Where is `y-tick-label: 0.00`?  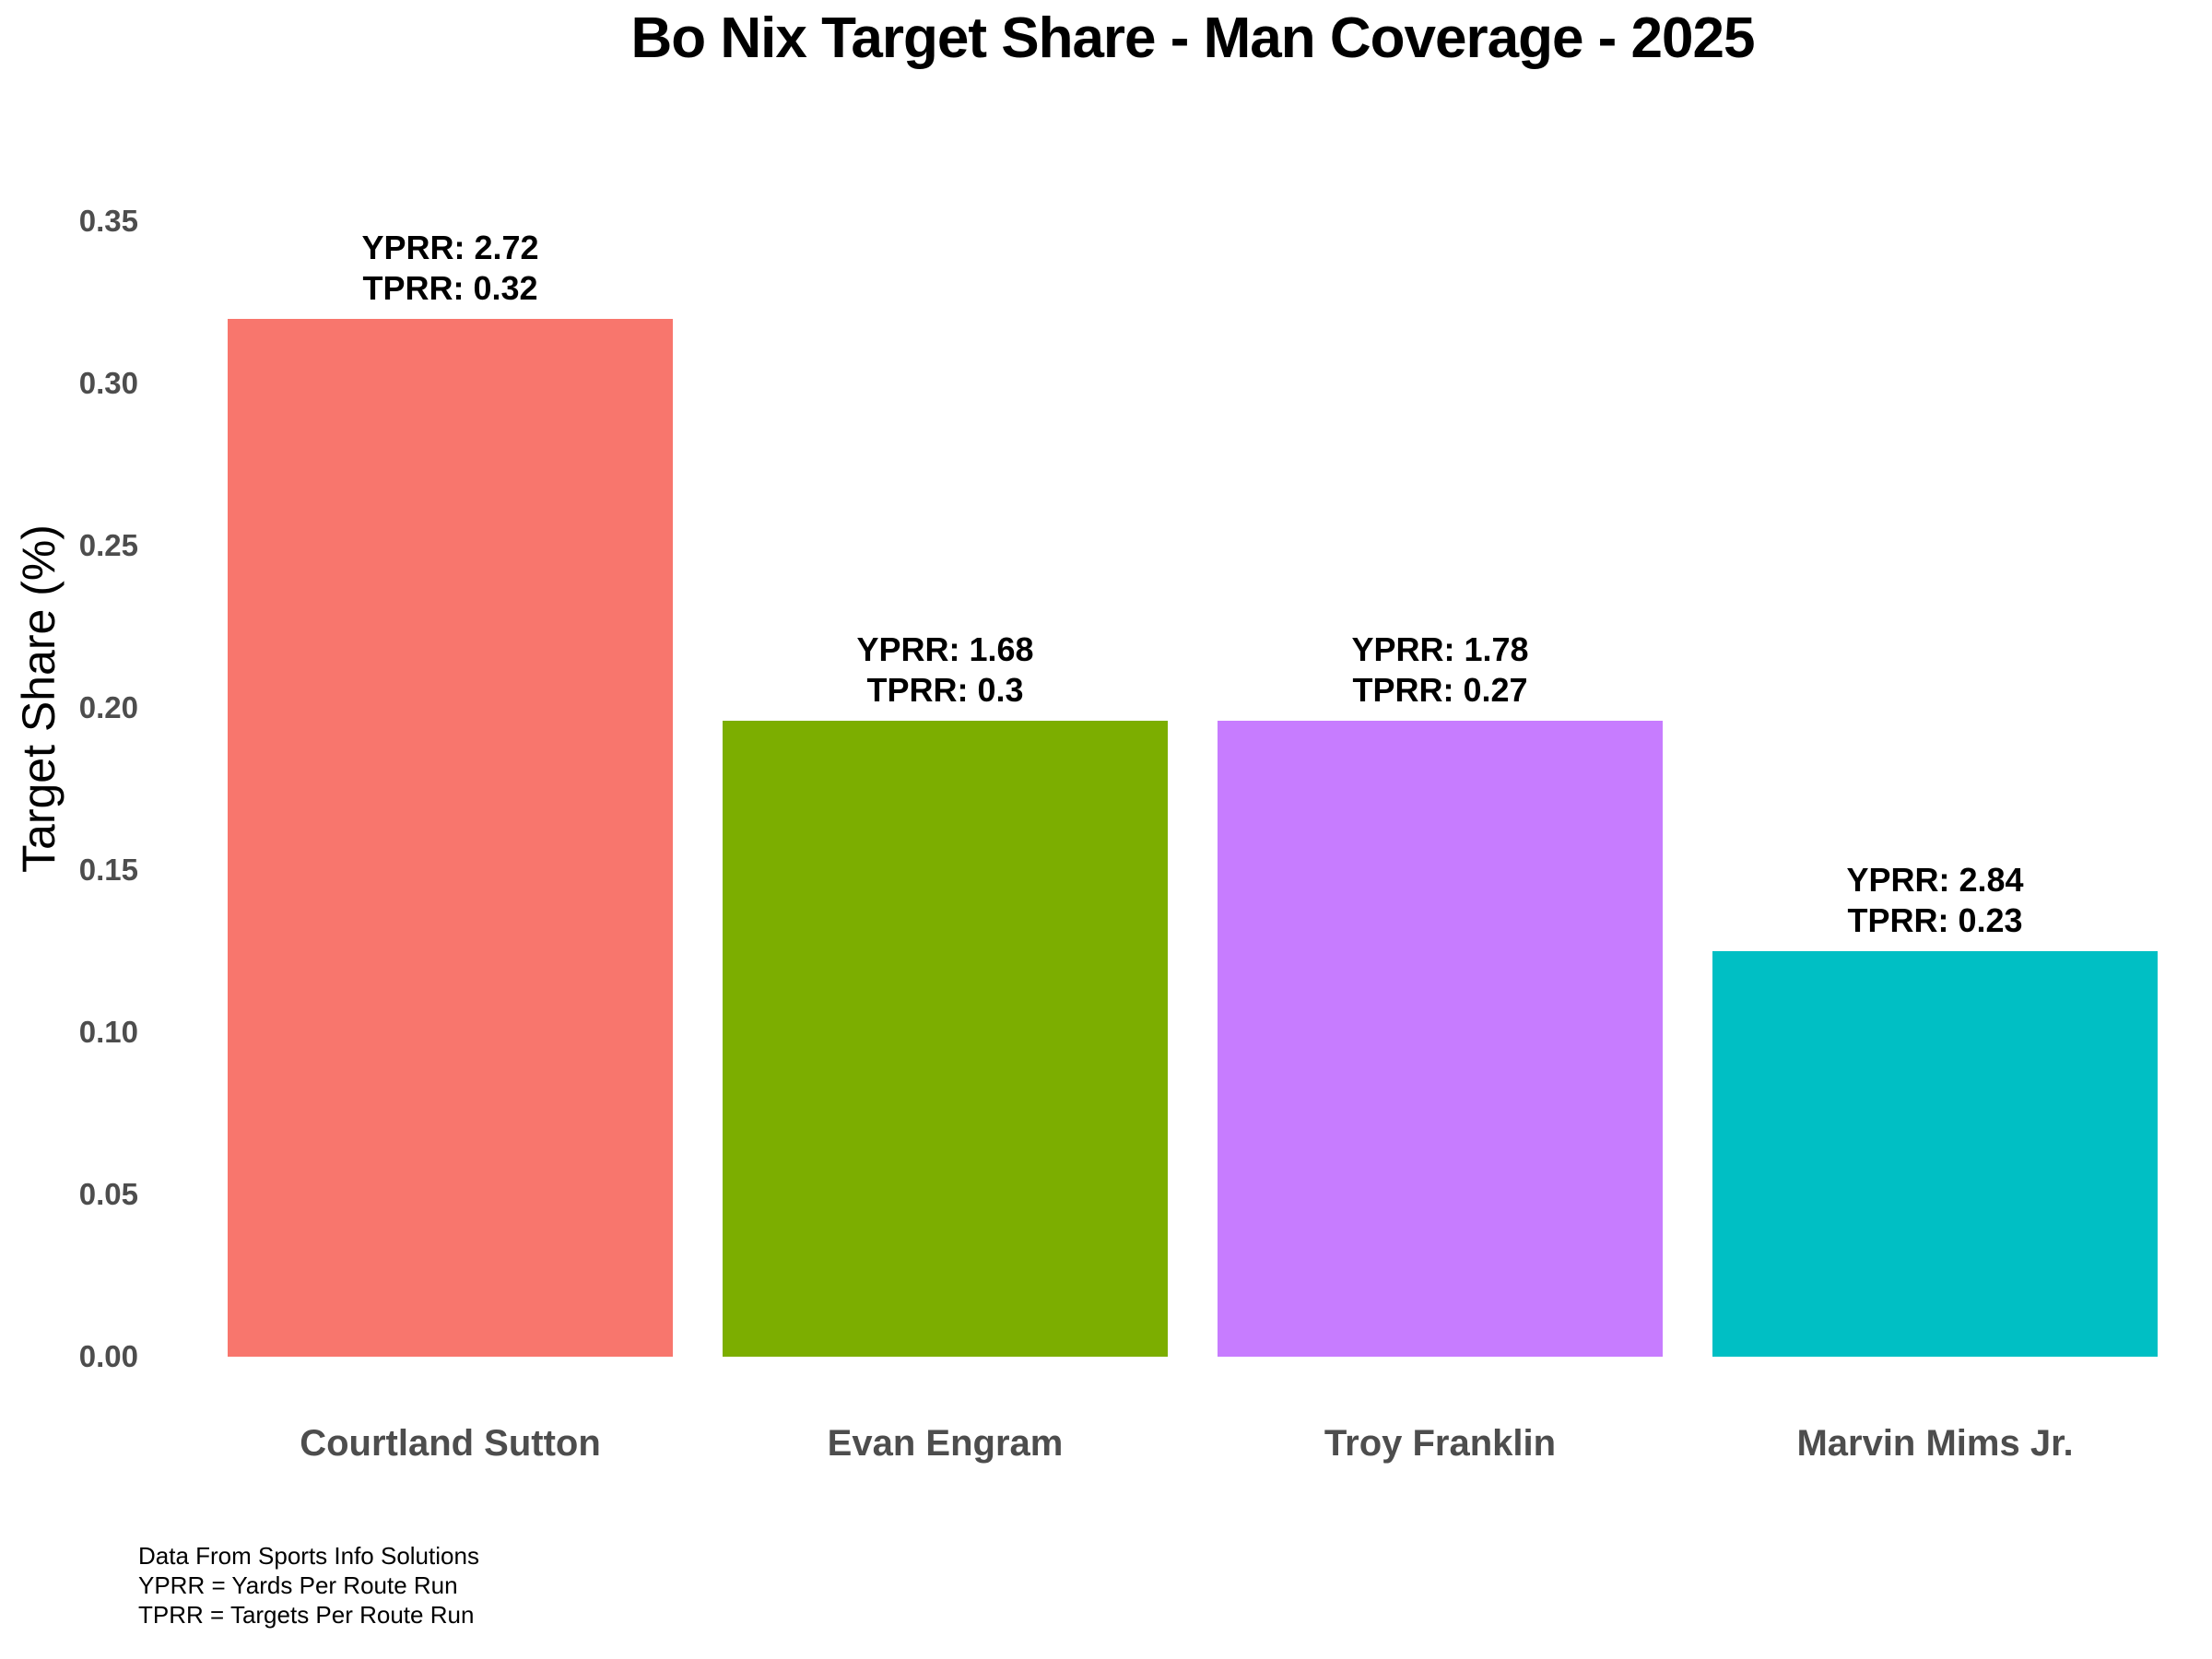
y-tick-label: 0.00 is located at coordinates (108, 1356).